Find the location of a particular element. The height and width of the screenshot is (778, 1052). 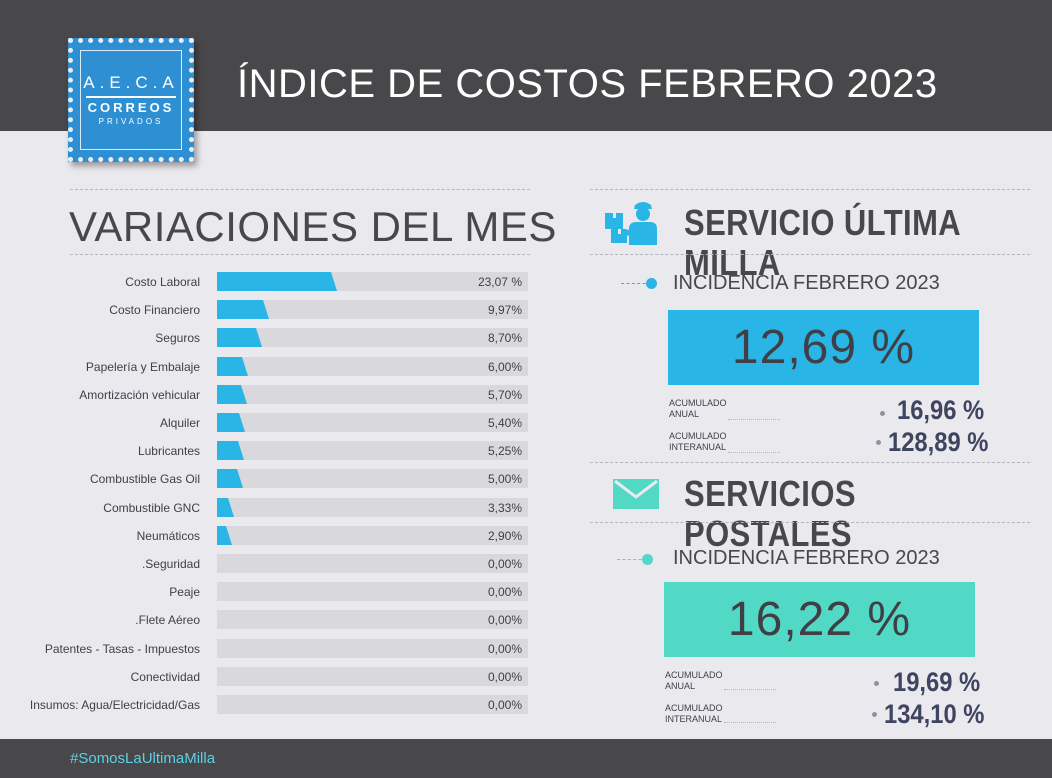

acumulado-interanual-dot-postales is located at coordinates (874, 714).